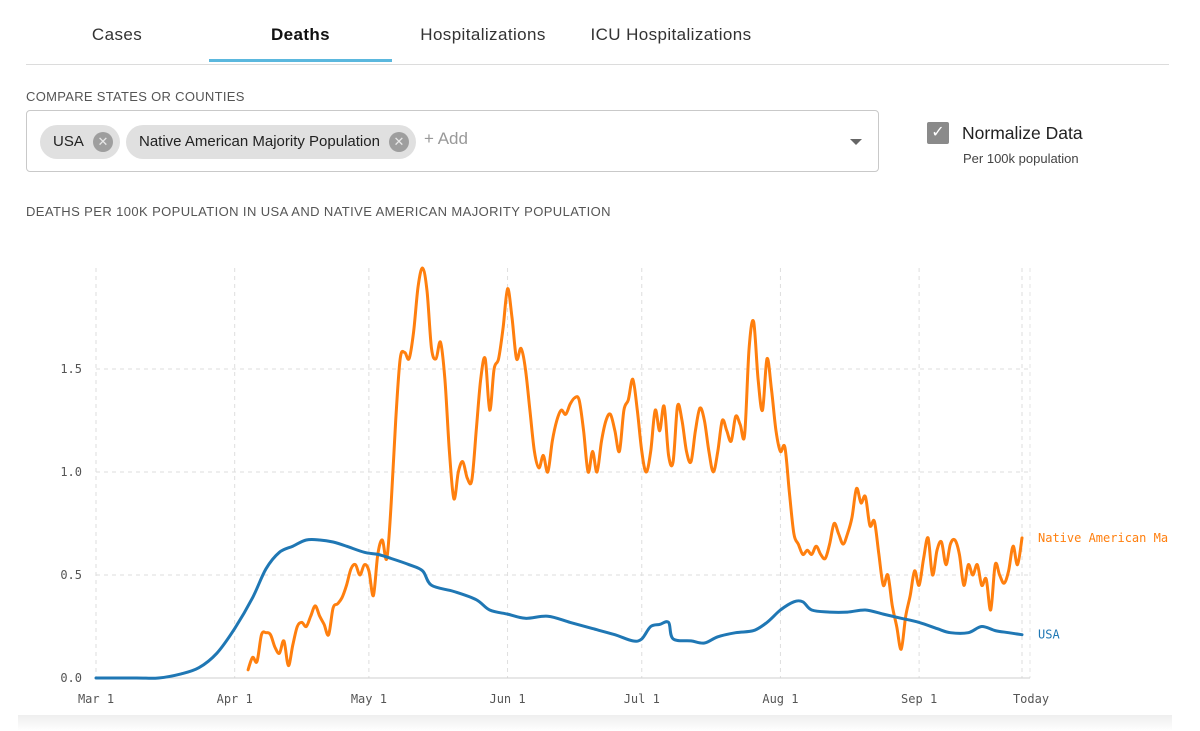  Describe the element at coordinates (1103, 586) in the screenshot. I see `chart-end-labels: Native American Ma USA` at that location.